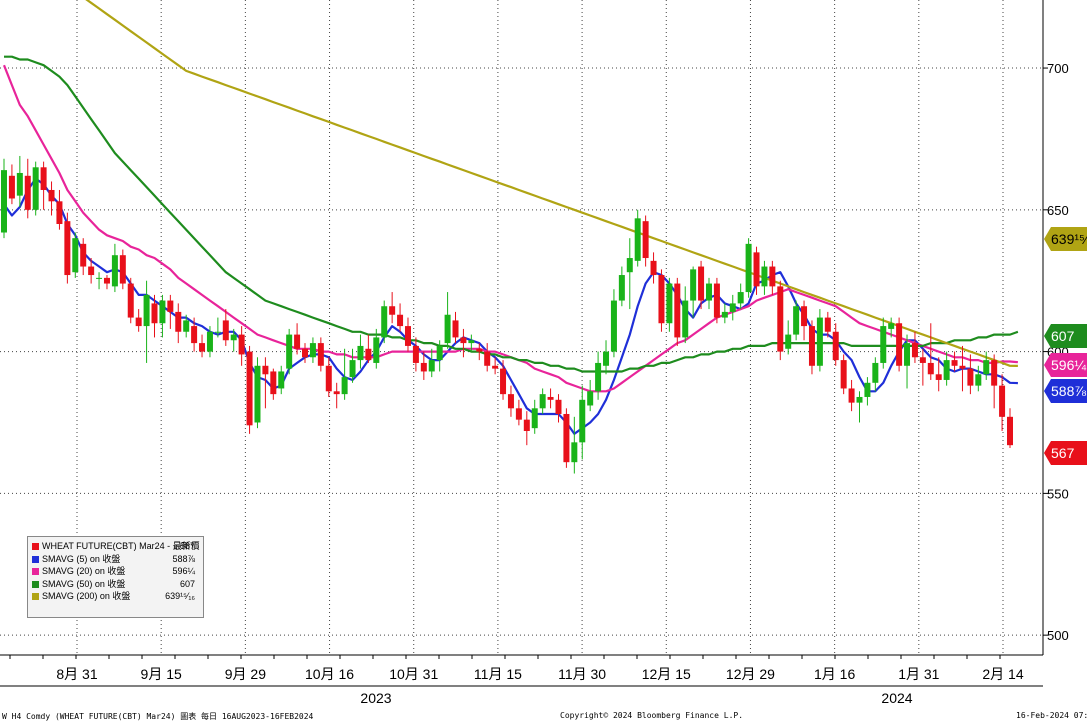  What do you see at coordinates (582, 674) in the screenshot?
I see `x-tick-label: 11月 30` at bounding box center [582, 674].